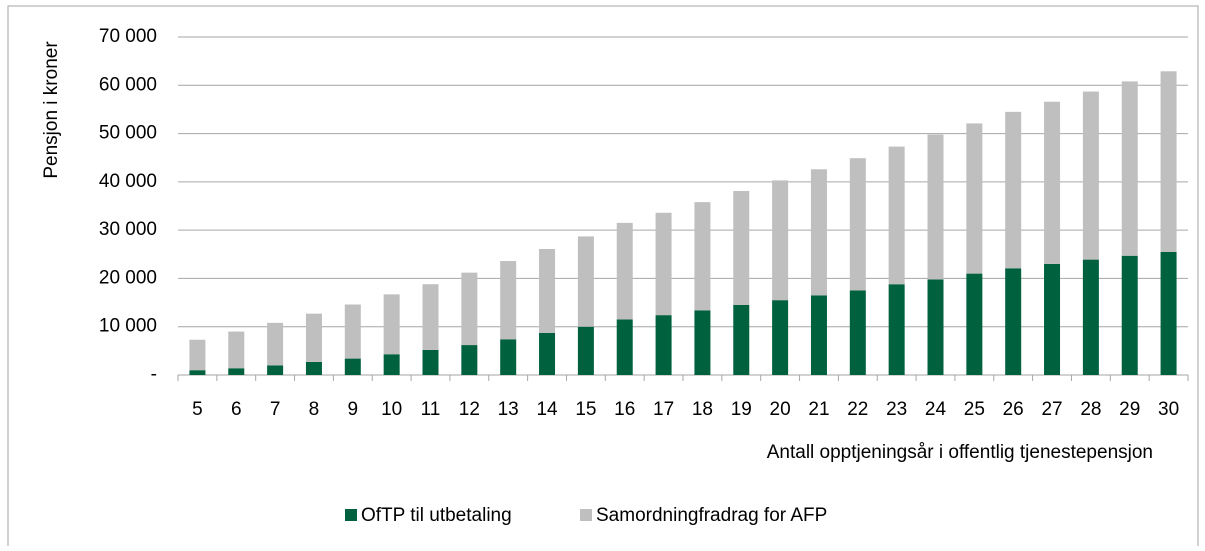 This screenshot has height=551, width=1205. Describe the element at coordinates (1013, 409) in the screenshot. I see `x-tick-label: 26` at that location.